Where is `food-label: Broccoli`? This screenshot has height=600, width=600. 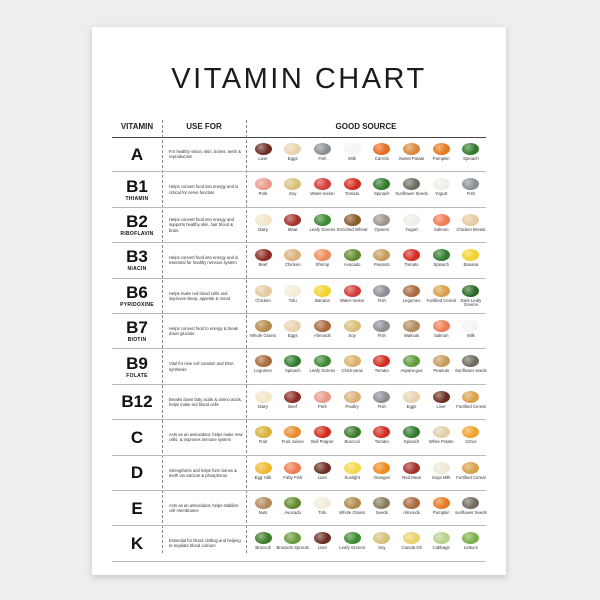 food-label: Broccoli is located at coordinates (263, 548).